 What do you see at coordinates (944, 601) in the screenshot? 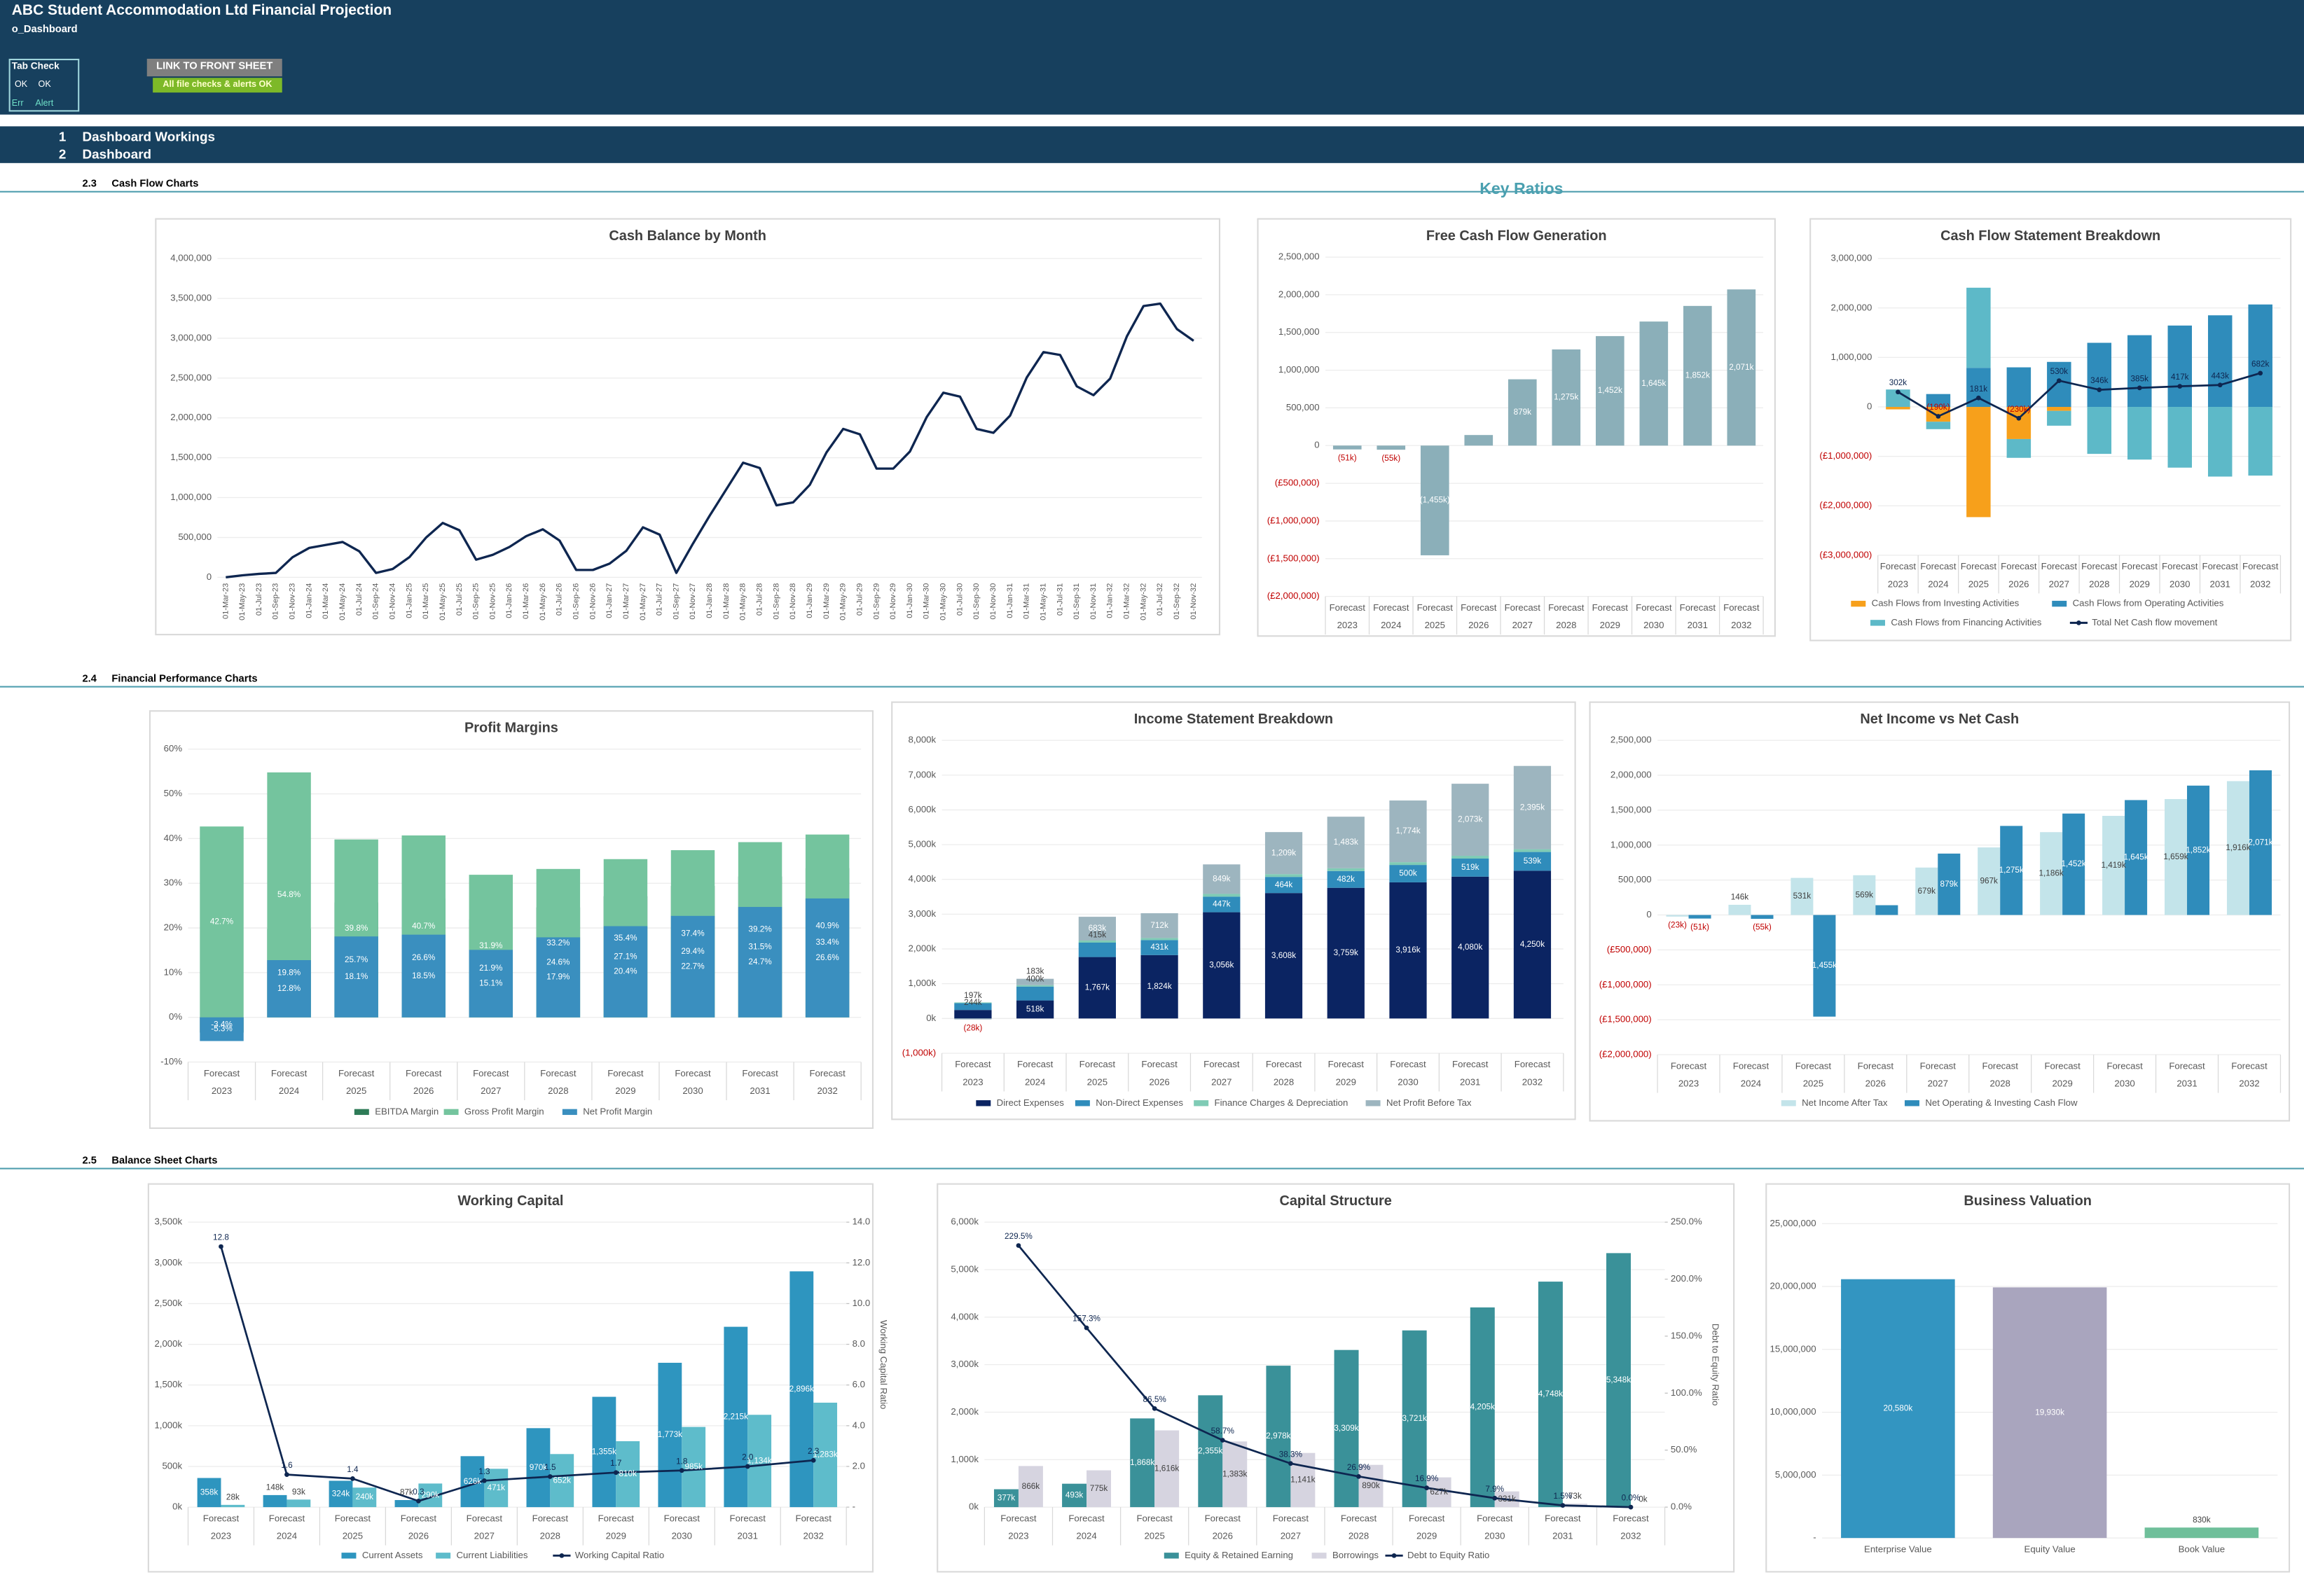
I see `x-tick-label: 01-May-30` at bounding box center [944, 601].